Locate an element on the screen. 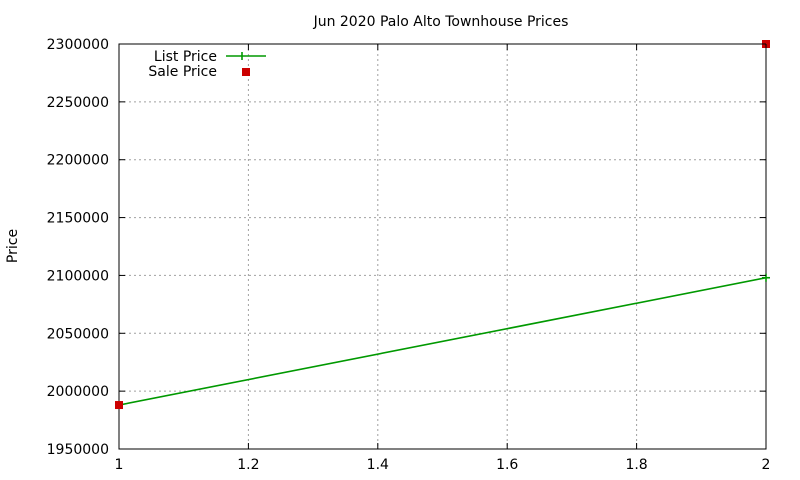 The height and width of the screenshot is (480, 800). y-tick-label: 2250000 is located at coordinates (78, 103).